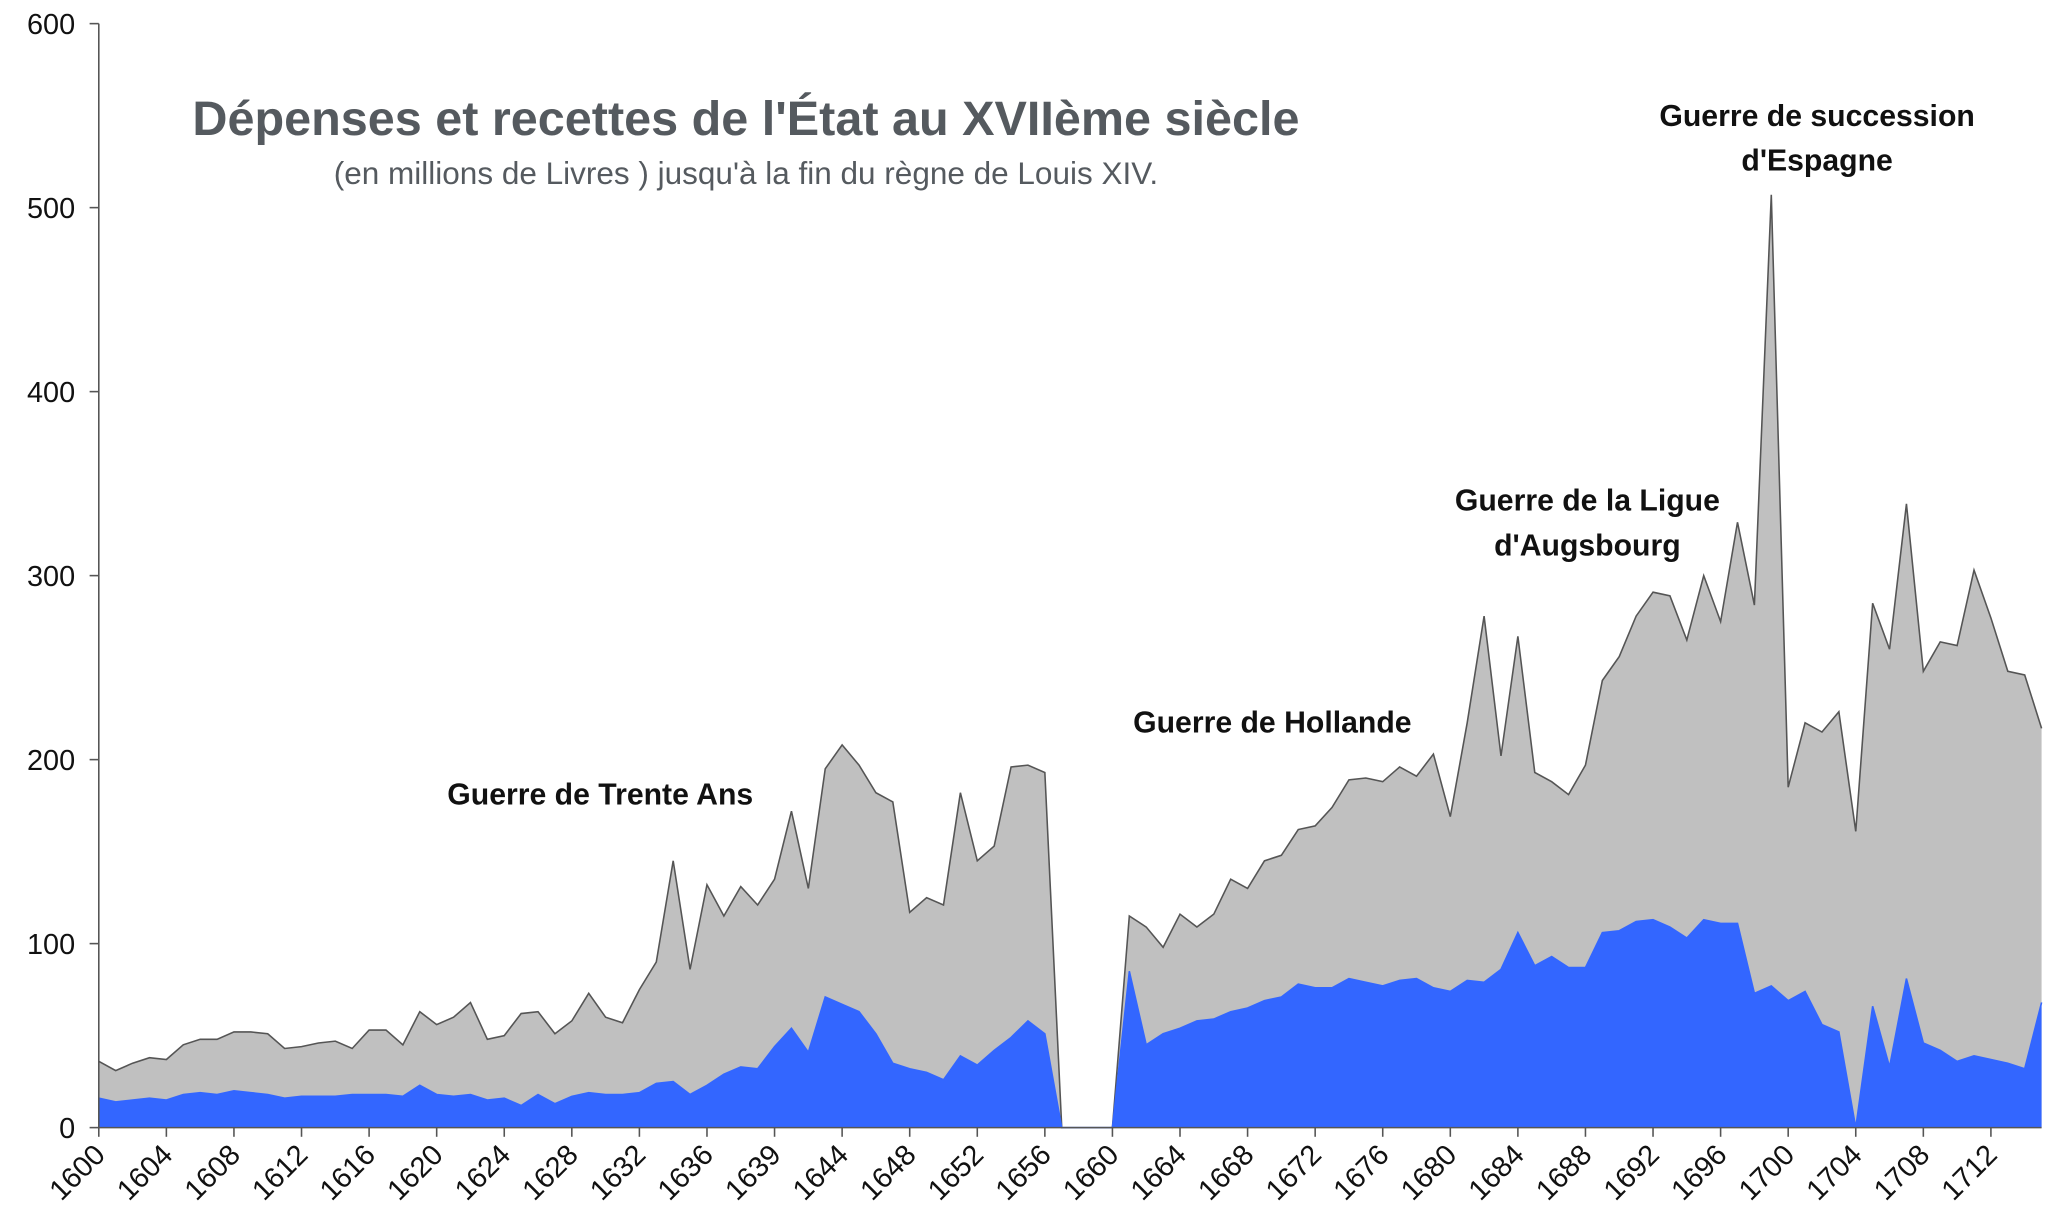 The width and height of the screenshot is (2059, 1230). Describe the element at coordinates (753, 1173) in the screenshot. I see `x-tick-label: 1639` at that location.